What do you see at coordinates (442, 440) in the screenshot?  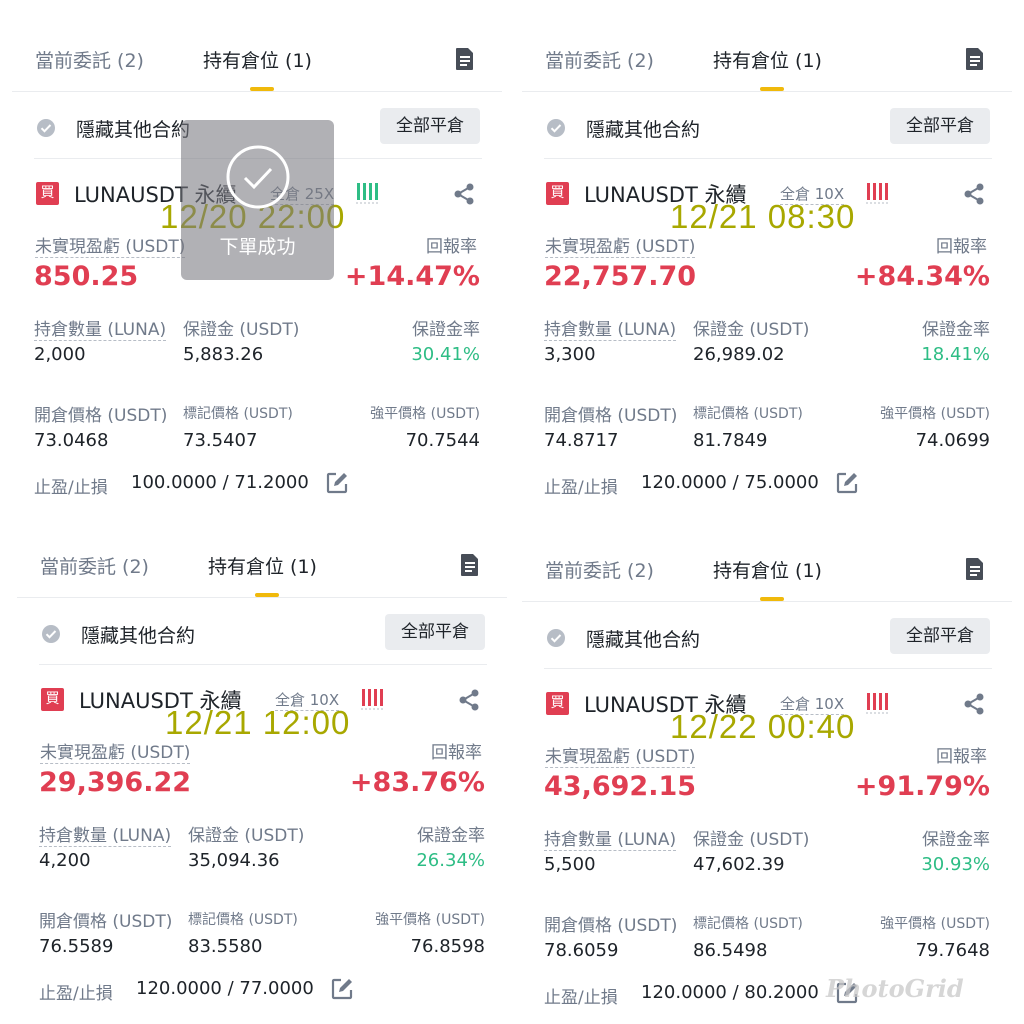 I see `liquidation-price-value: 70.7544` at bounding box center [442, 440].